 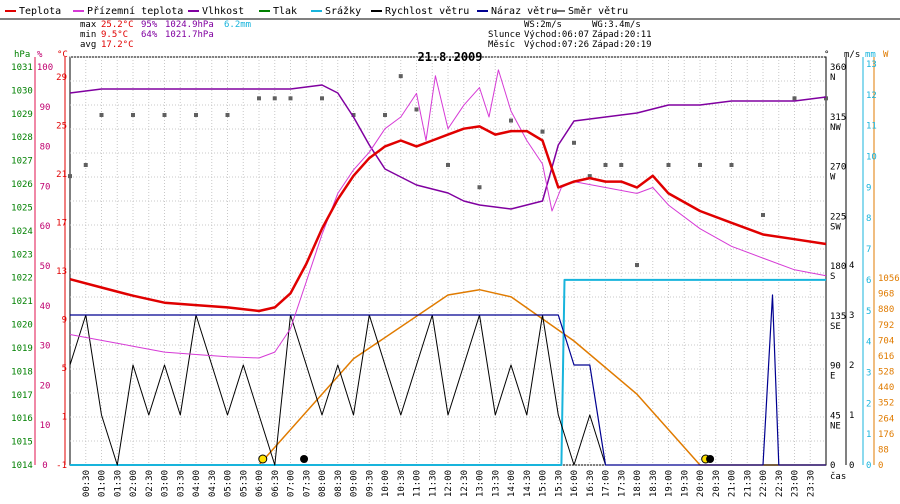 What do you see at coordinates (575, 483) in the screenshot?
I see `time-tick: 16:00` at bounding box center [575, 483].